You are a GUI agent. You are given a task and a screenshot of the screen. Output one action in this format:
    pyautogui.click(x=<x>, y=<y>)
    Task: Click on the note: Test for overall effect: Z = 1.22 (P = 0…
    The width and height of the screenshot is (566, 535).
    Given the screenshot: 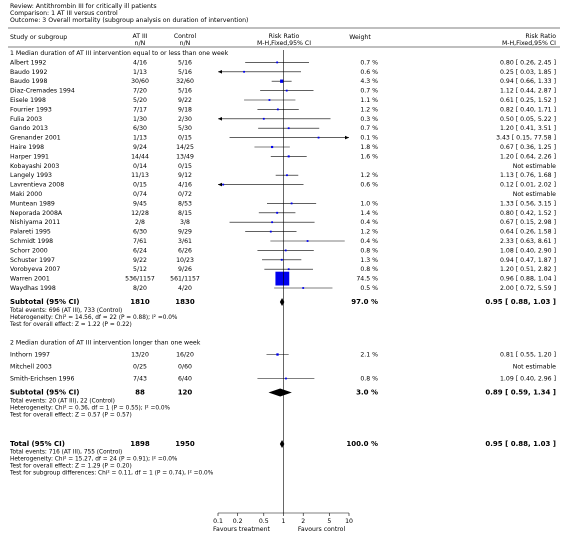 What is the action you would take?
    pyautogui.click(x=70, y=325)
    